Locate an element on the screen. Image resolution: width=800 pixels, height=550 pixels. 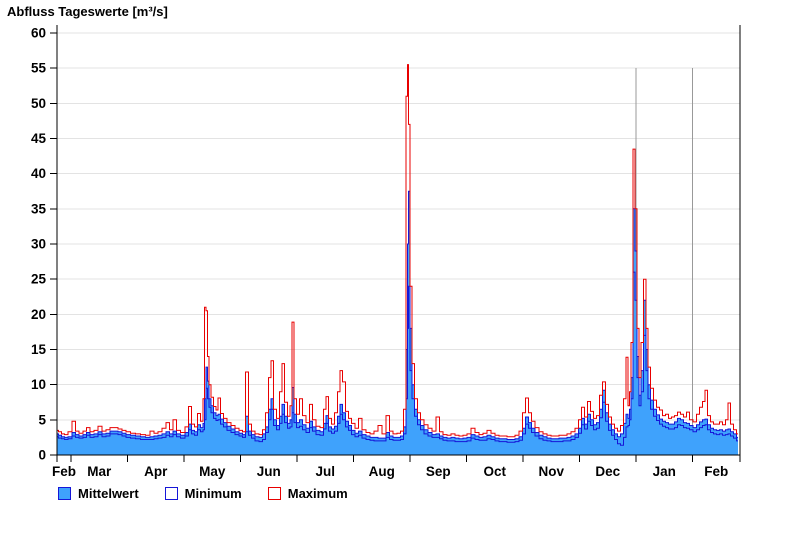
month-label: Sep is located at coordinates (438, 471).